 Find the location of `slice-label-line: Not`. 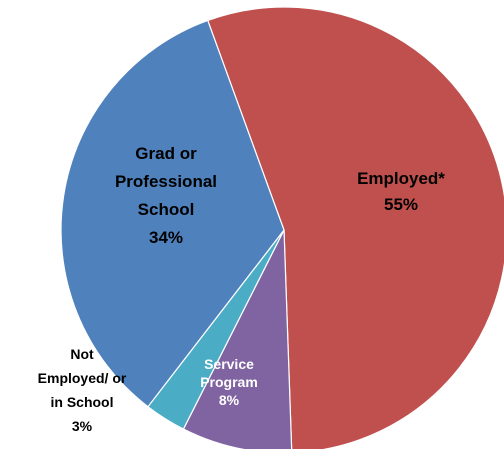

slice-label-line: Not is located at coordinates (82, 354).